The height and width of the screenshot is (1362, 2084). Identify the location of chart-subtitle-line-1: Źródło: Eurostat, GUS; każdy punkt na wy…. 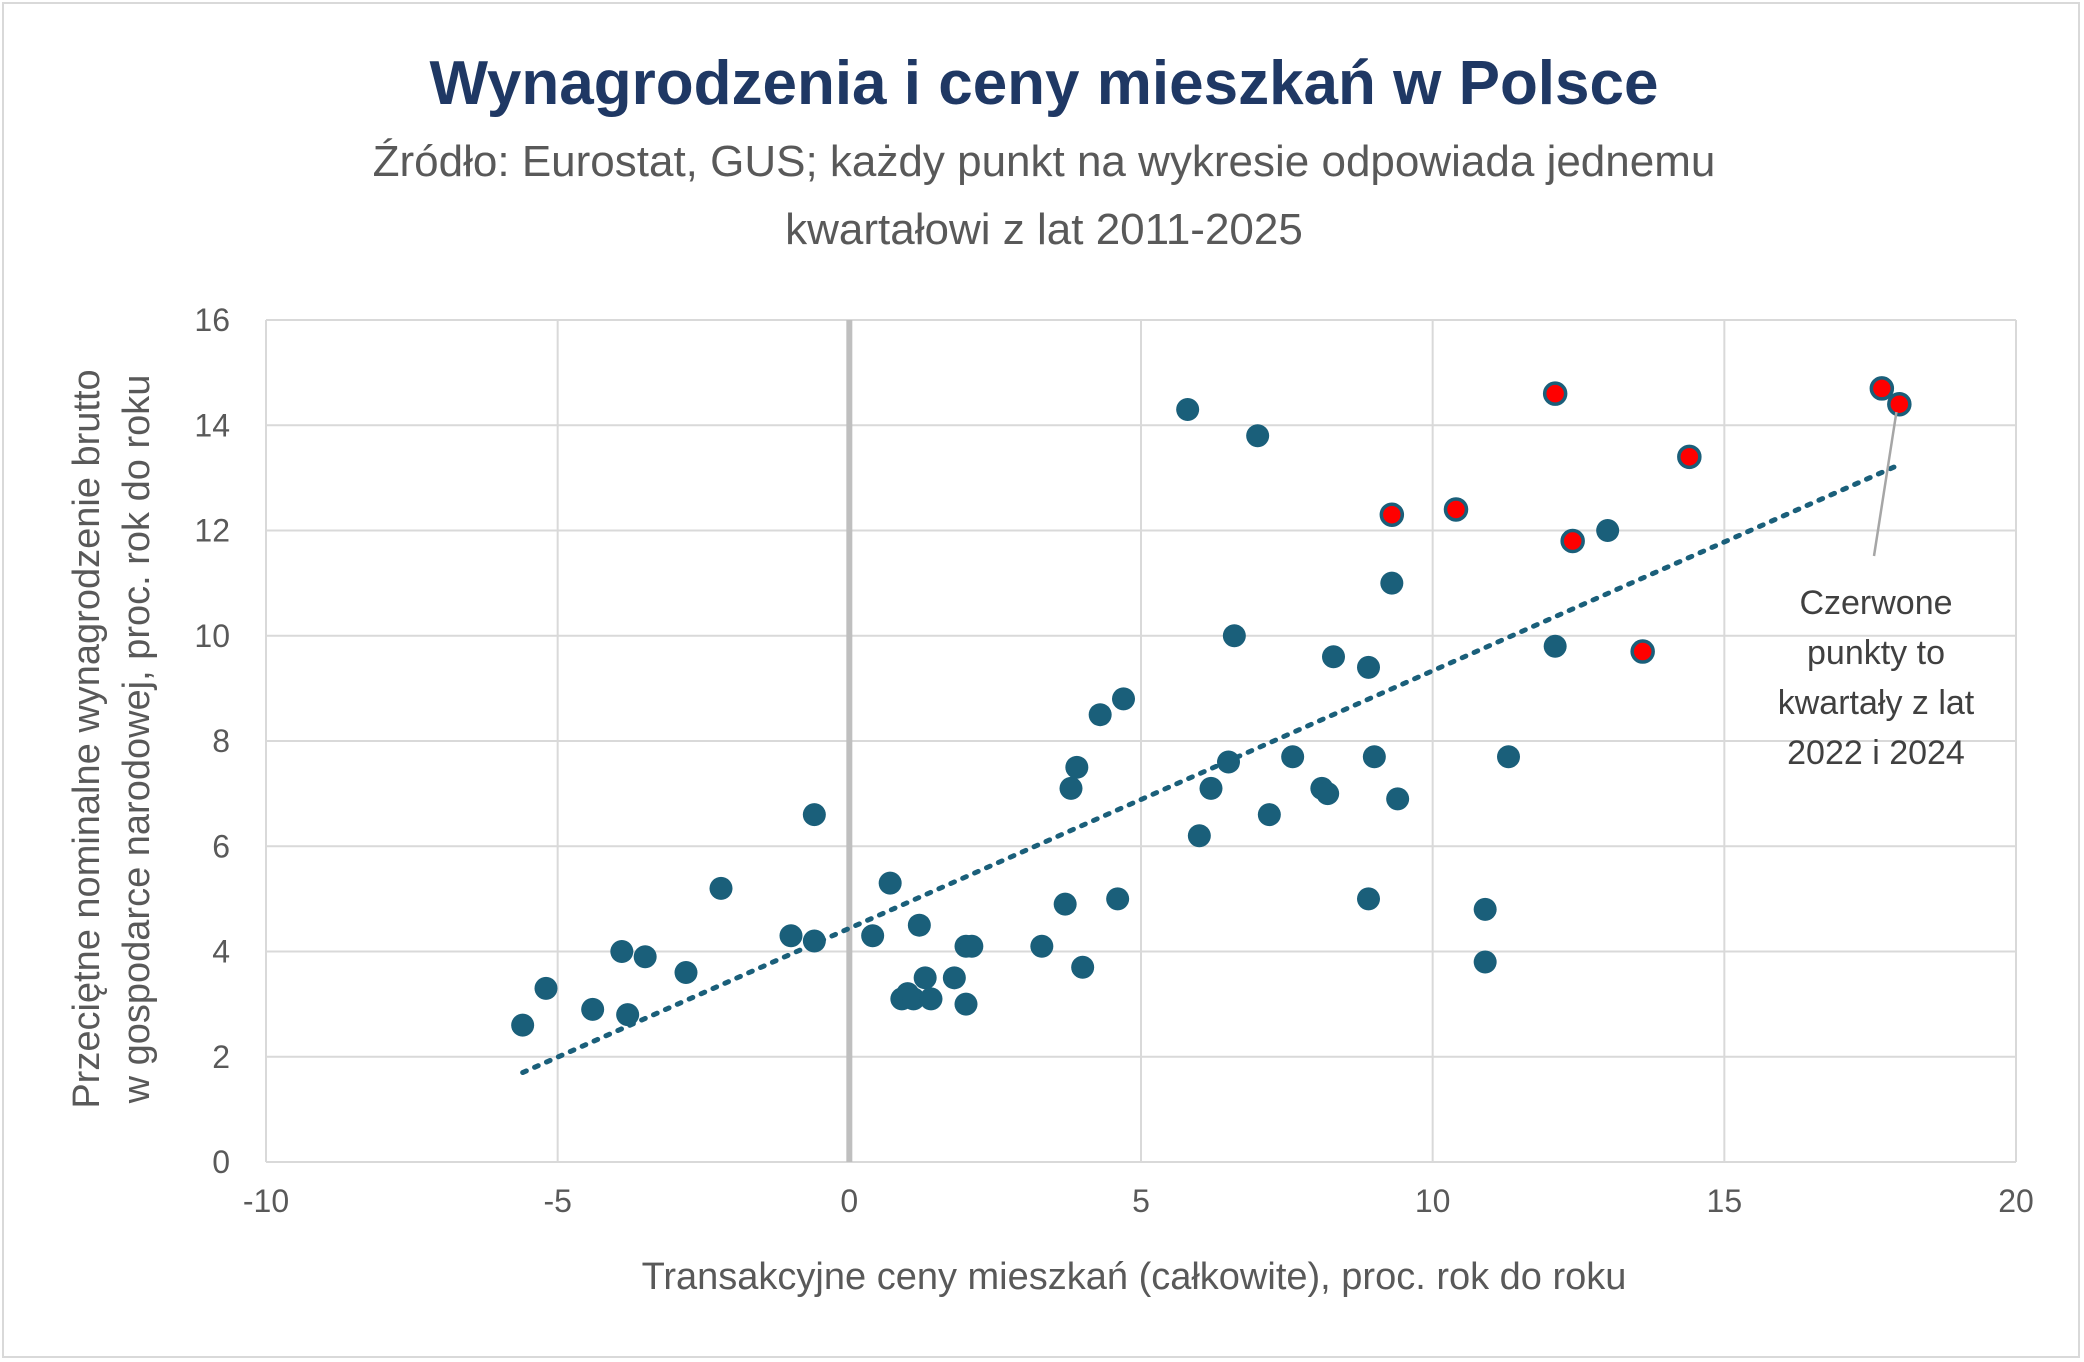
(1044, 161).